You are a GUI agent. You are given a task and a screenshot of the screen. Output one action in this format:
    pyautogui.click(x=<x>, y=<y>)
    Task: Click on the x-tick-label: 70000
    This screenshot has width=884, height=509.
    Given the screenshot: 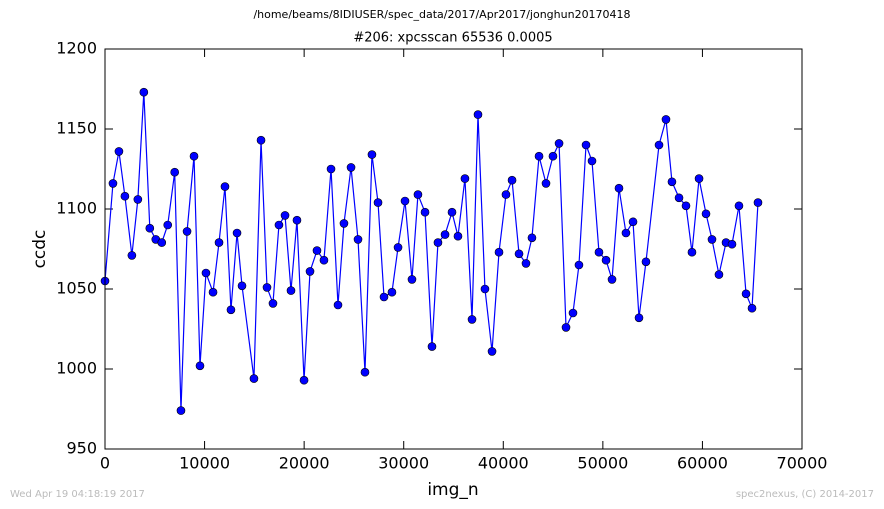 What is the action you would take?
    pyautogui.click(x=802, y=463)
    